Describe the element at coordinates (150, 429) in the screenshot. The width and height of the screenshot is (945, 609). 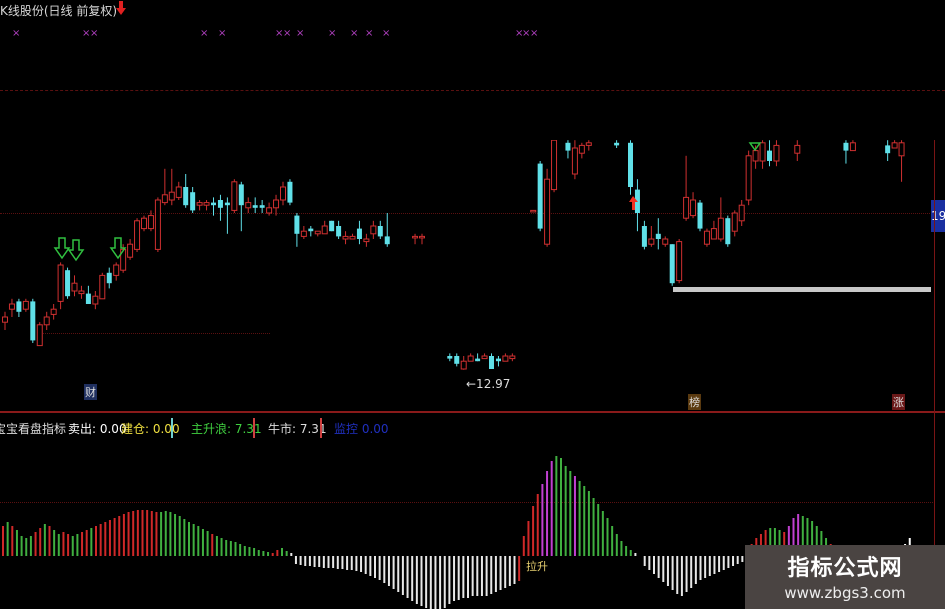
I see `build-value: 建仓: 0.00` at that location.